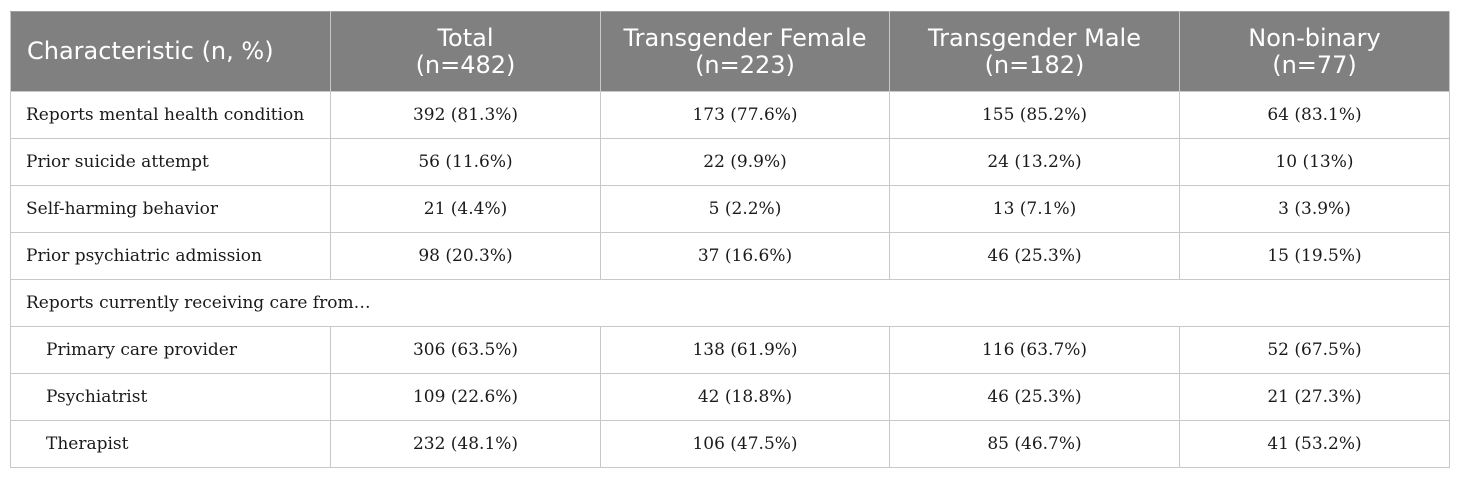  Describe the element at coordinates (1034, 115) in the screenshot. I see `cell-transgender-male: 155 (85.2%)` at that location.